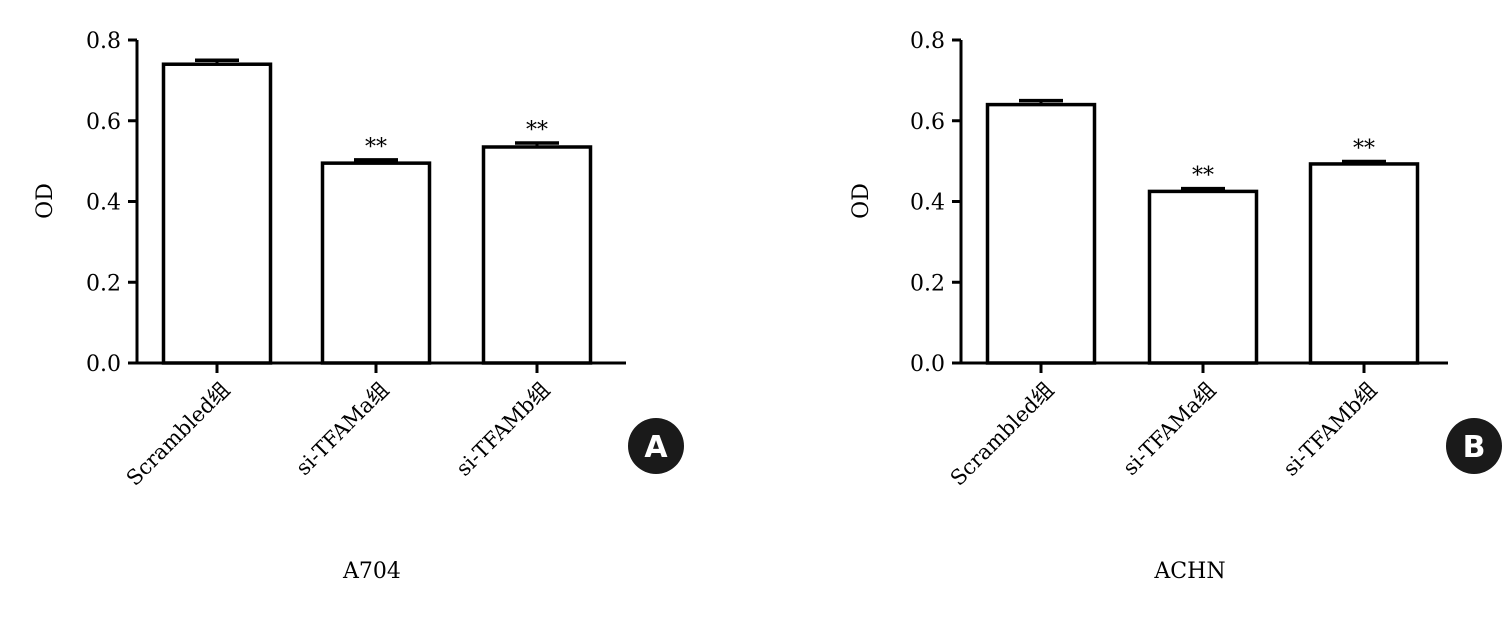 This screenshot has width=1503, height=629. What do you see at coordinates (371, 571) in the screenshot?
I see `x-axis-title: A704` at bounding box center [371, 571].